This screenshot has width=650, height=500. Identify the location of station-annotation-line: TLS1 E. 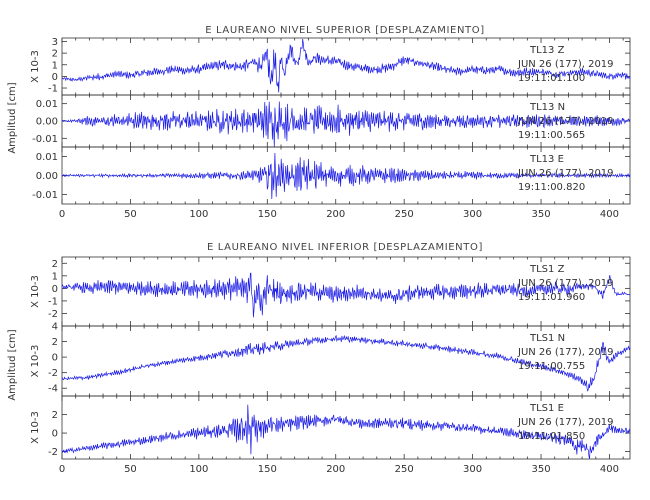
(546, 408).